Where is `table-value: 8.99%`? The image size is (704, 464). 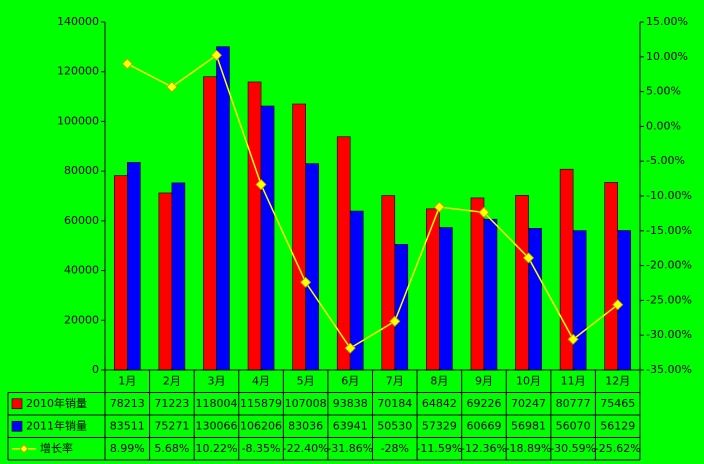
table-value: 8.99% is located at coordinates (127, 448).